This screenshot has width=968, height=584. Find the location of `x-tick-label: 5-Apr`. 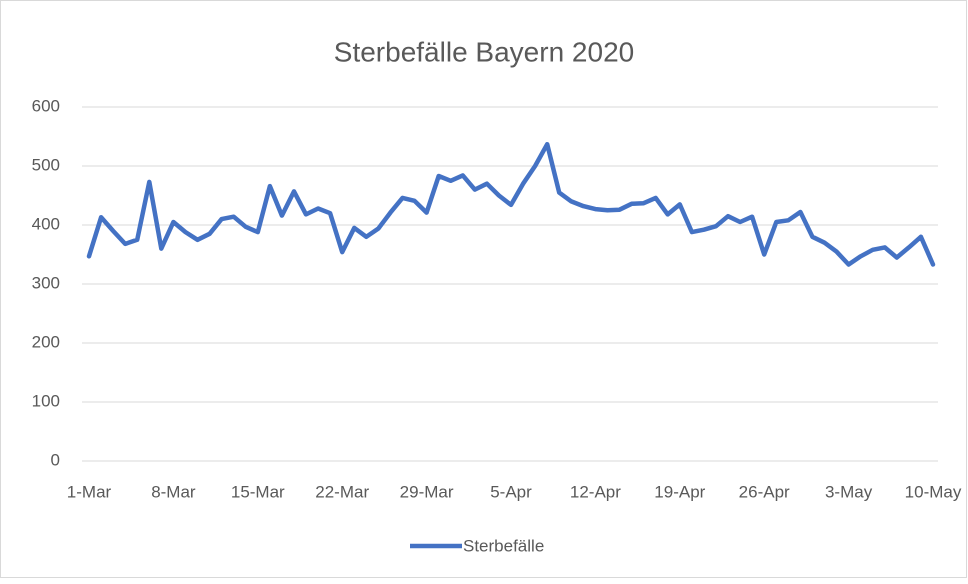

x-tick-label: 5-Apr is located at coordinates (511, 491).